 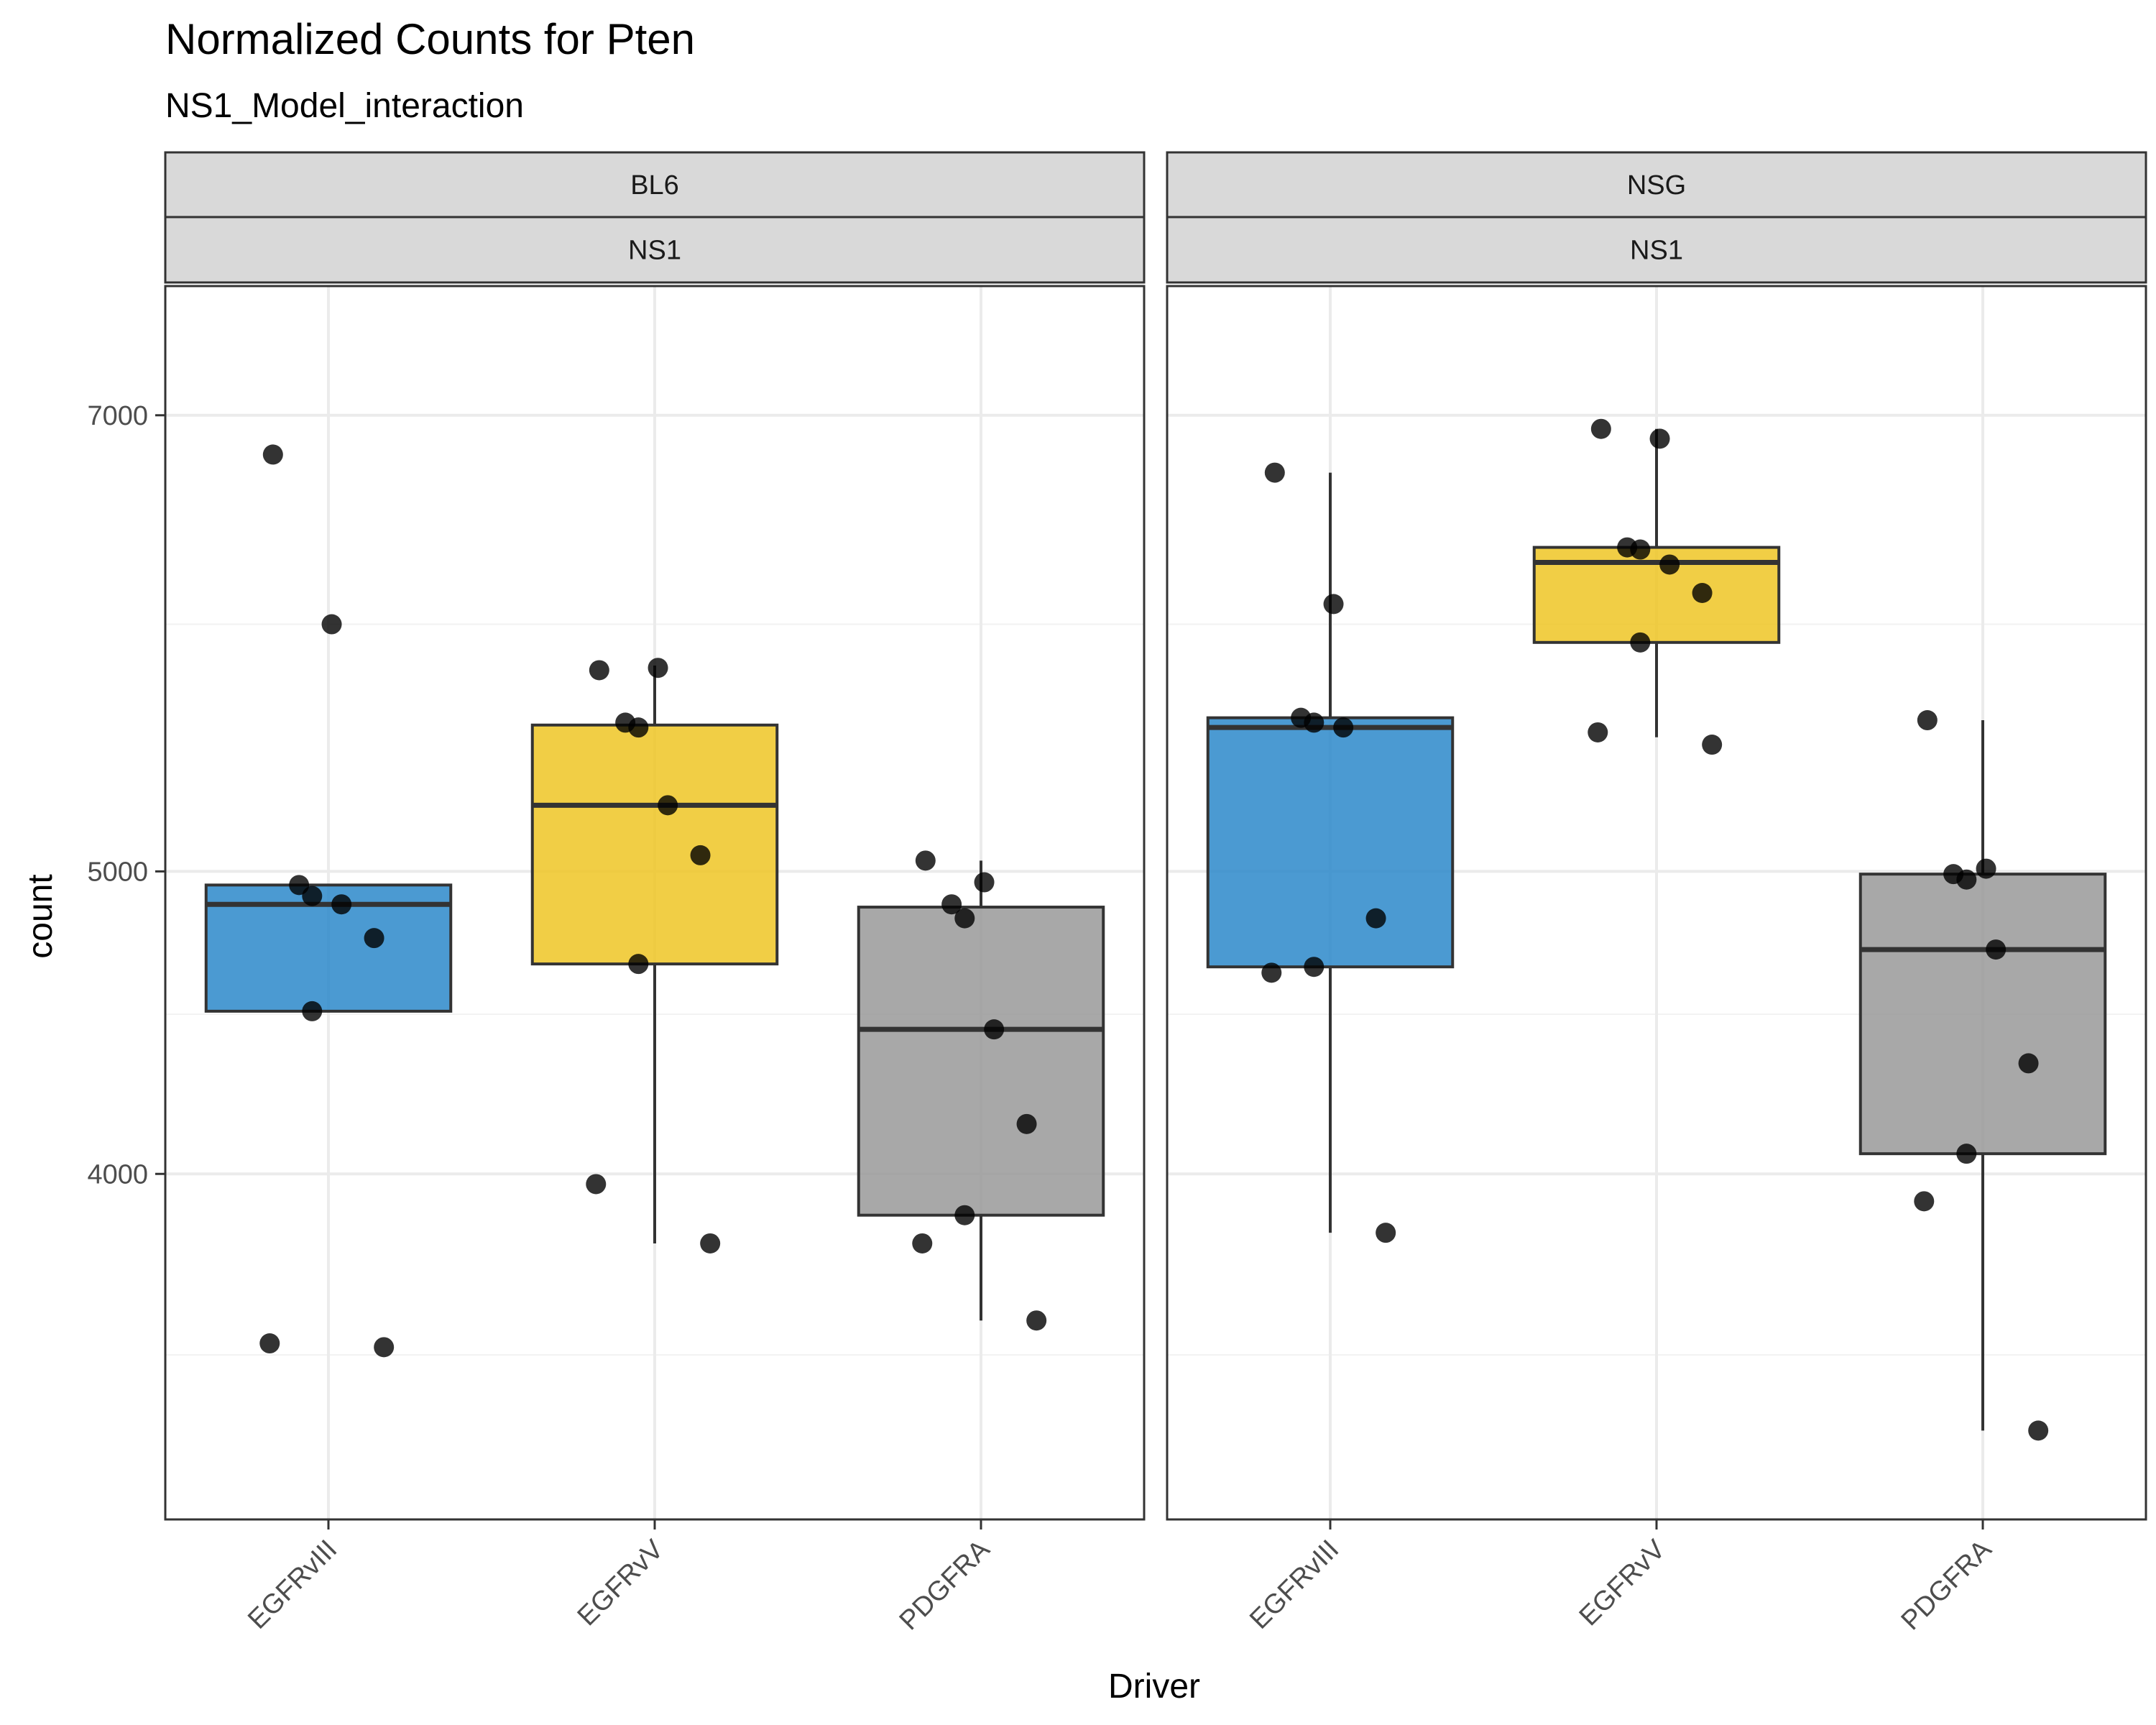 I want to click on y-tick-label-2: 7000, so click(x=118, y=416).